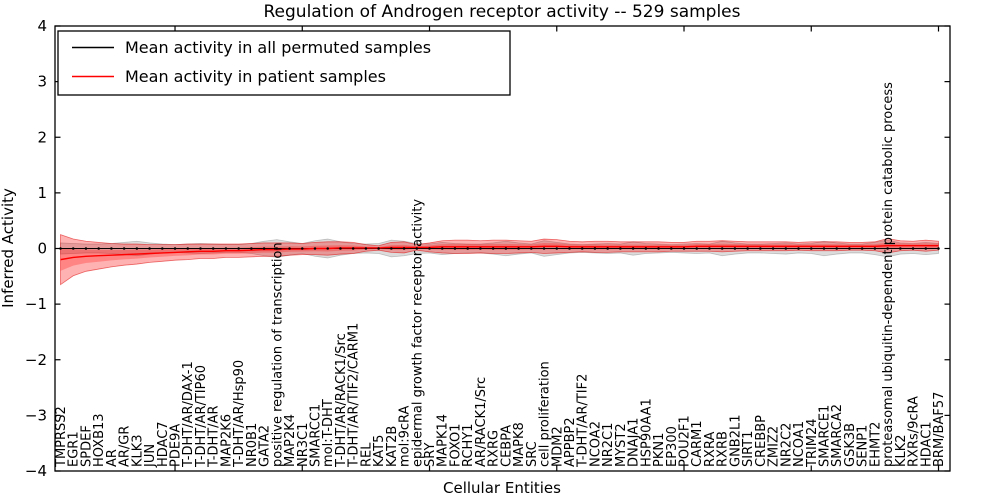 Image resolution: width=1000 pixels, height=500 pixels. Describe the element at coordinates (277, 354) in the screenshot. I see `x-category-label: positive regulation of transcription` at that location.